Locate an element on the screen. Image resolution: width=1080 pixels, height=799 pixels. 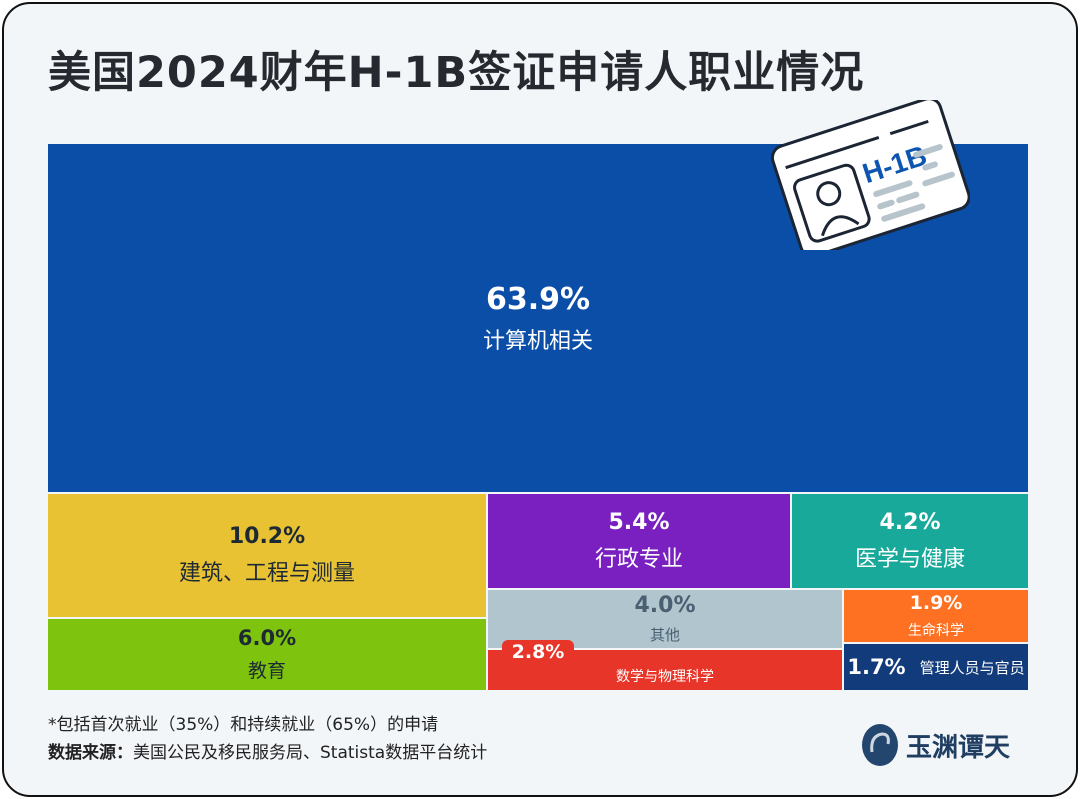
footnote: *包括首次就业（35%）和持续就业（65%）的申请 is located at coordinates (243, 725).